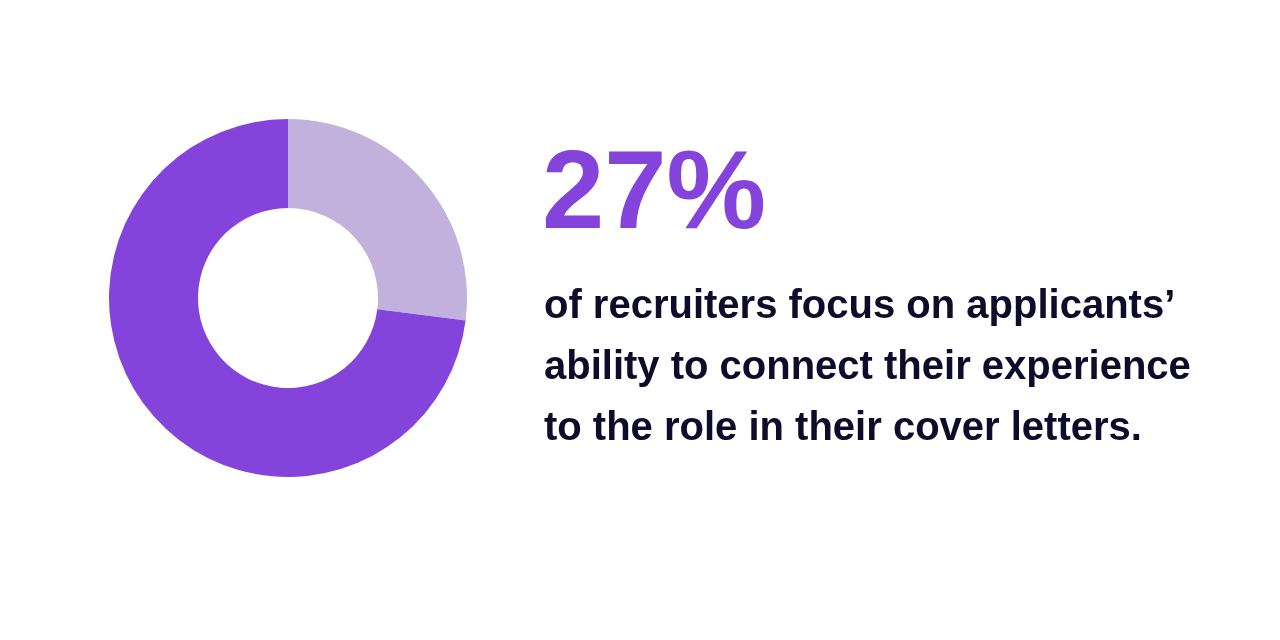 The height and width of the screenshot is (640, 1280). I want to click on donut-slice, so click(377, 220).